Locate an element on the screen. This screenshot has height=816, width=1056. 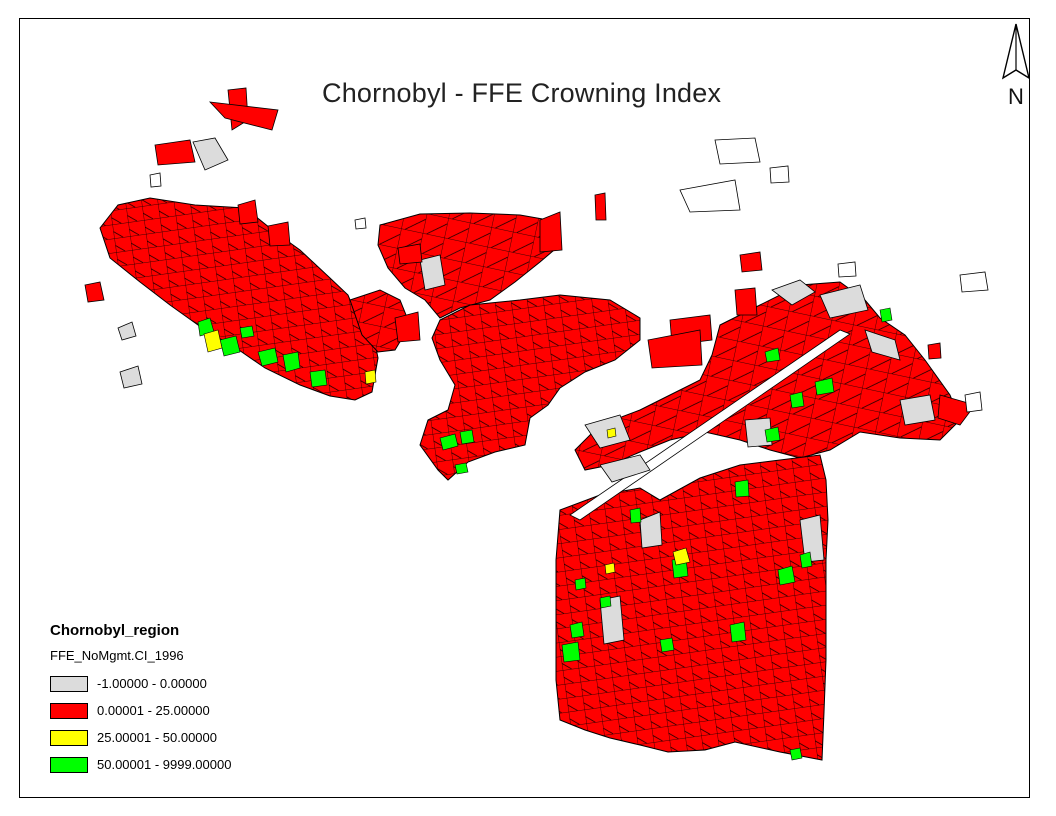
legend-item-label: 0.00001 - 25.00000 is located at coordinates (153, 710).